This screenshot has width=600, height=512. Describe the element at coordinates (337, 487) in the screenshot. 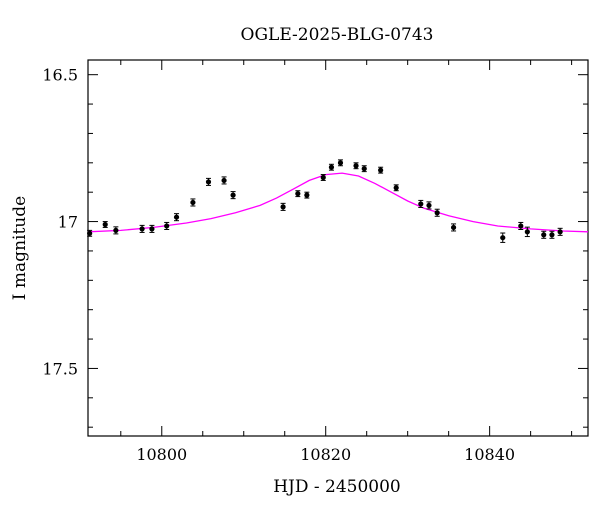

I see `x-axis-label: HJD - 2450000` at that location.